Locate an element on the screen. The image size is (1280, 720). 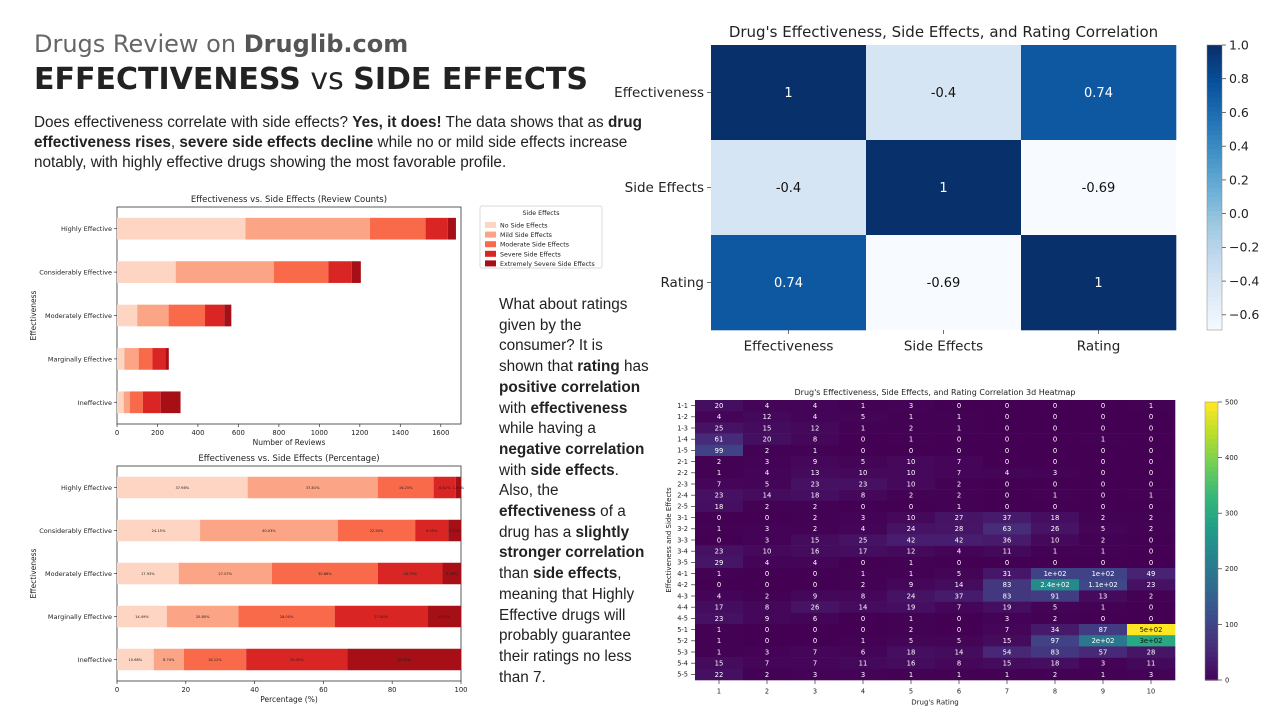
cell-value-label: 19 is located at coordinates (911, 608).